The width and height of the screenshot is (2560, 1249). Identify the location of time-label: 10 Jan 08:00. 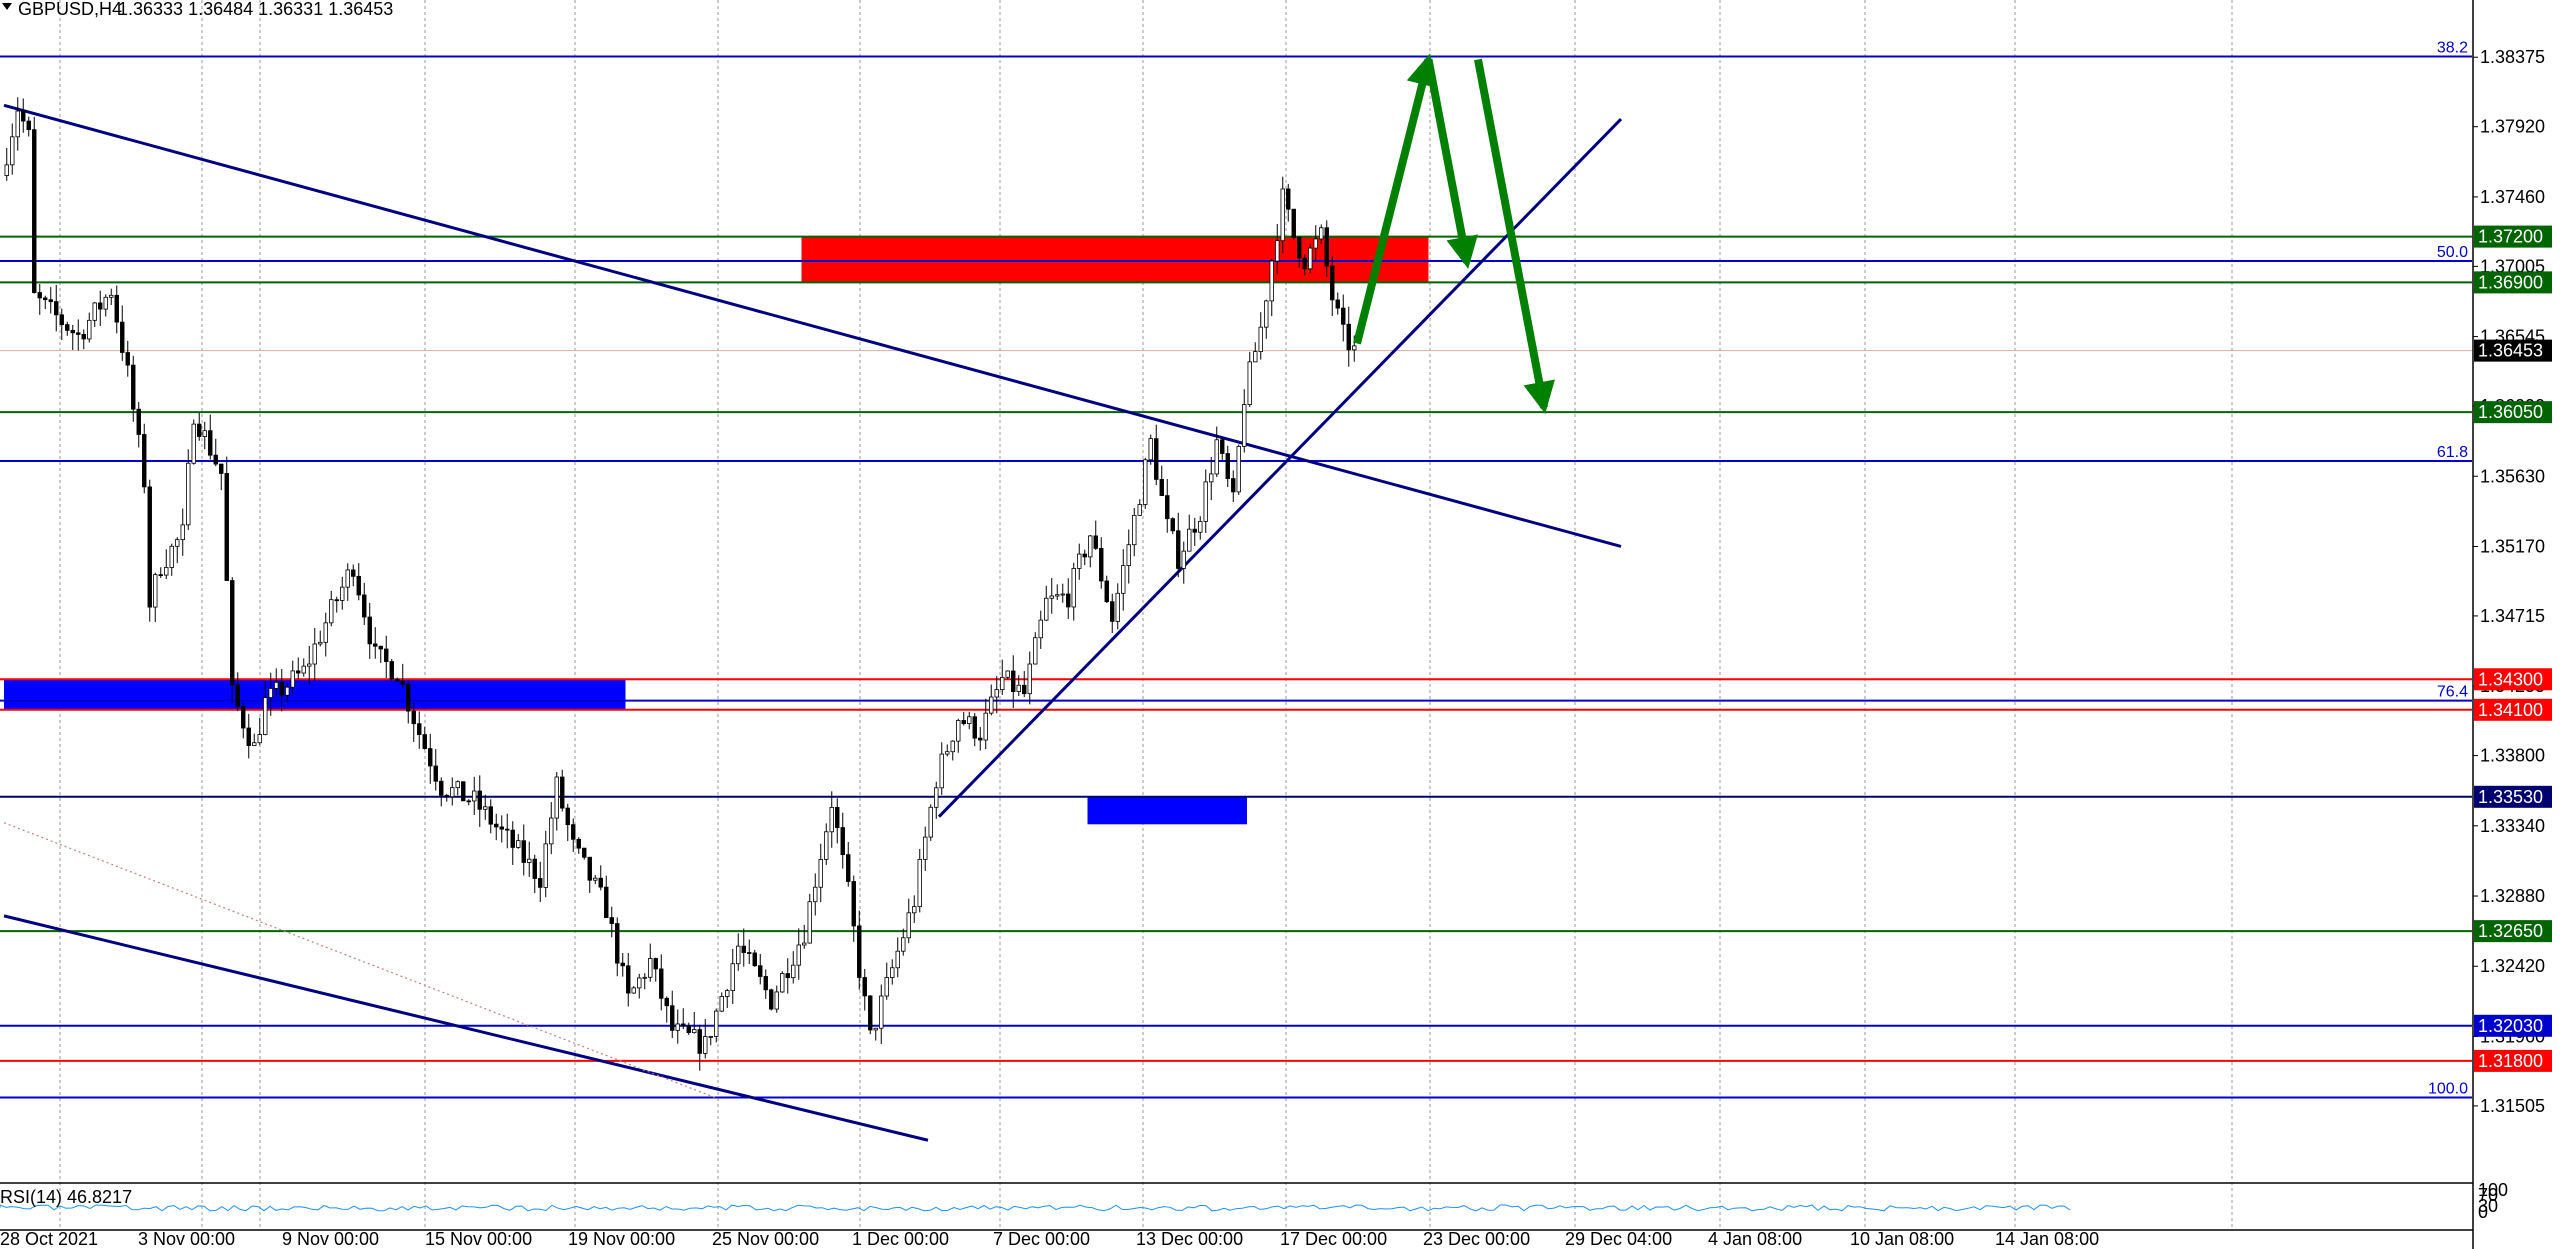
(1902, 1239).